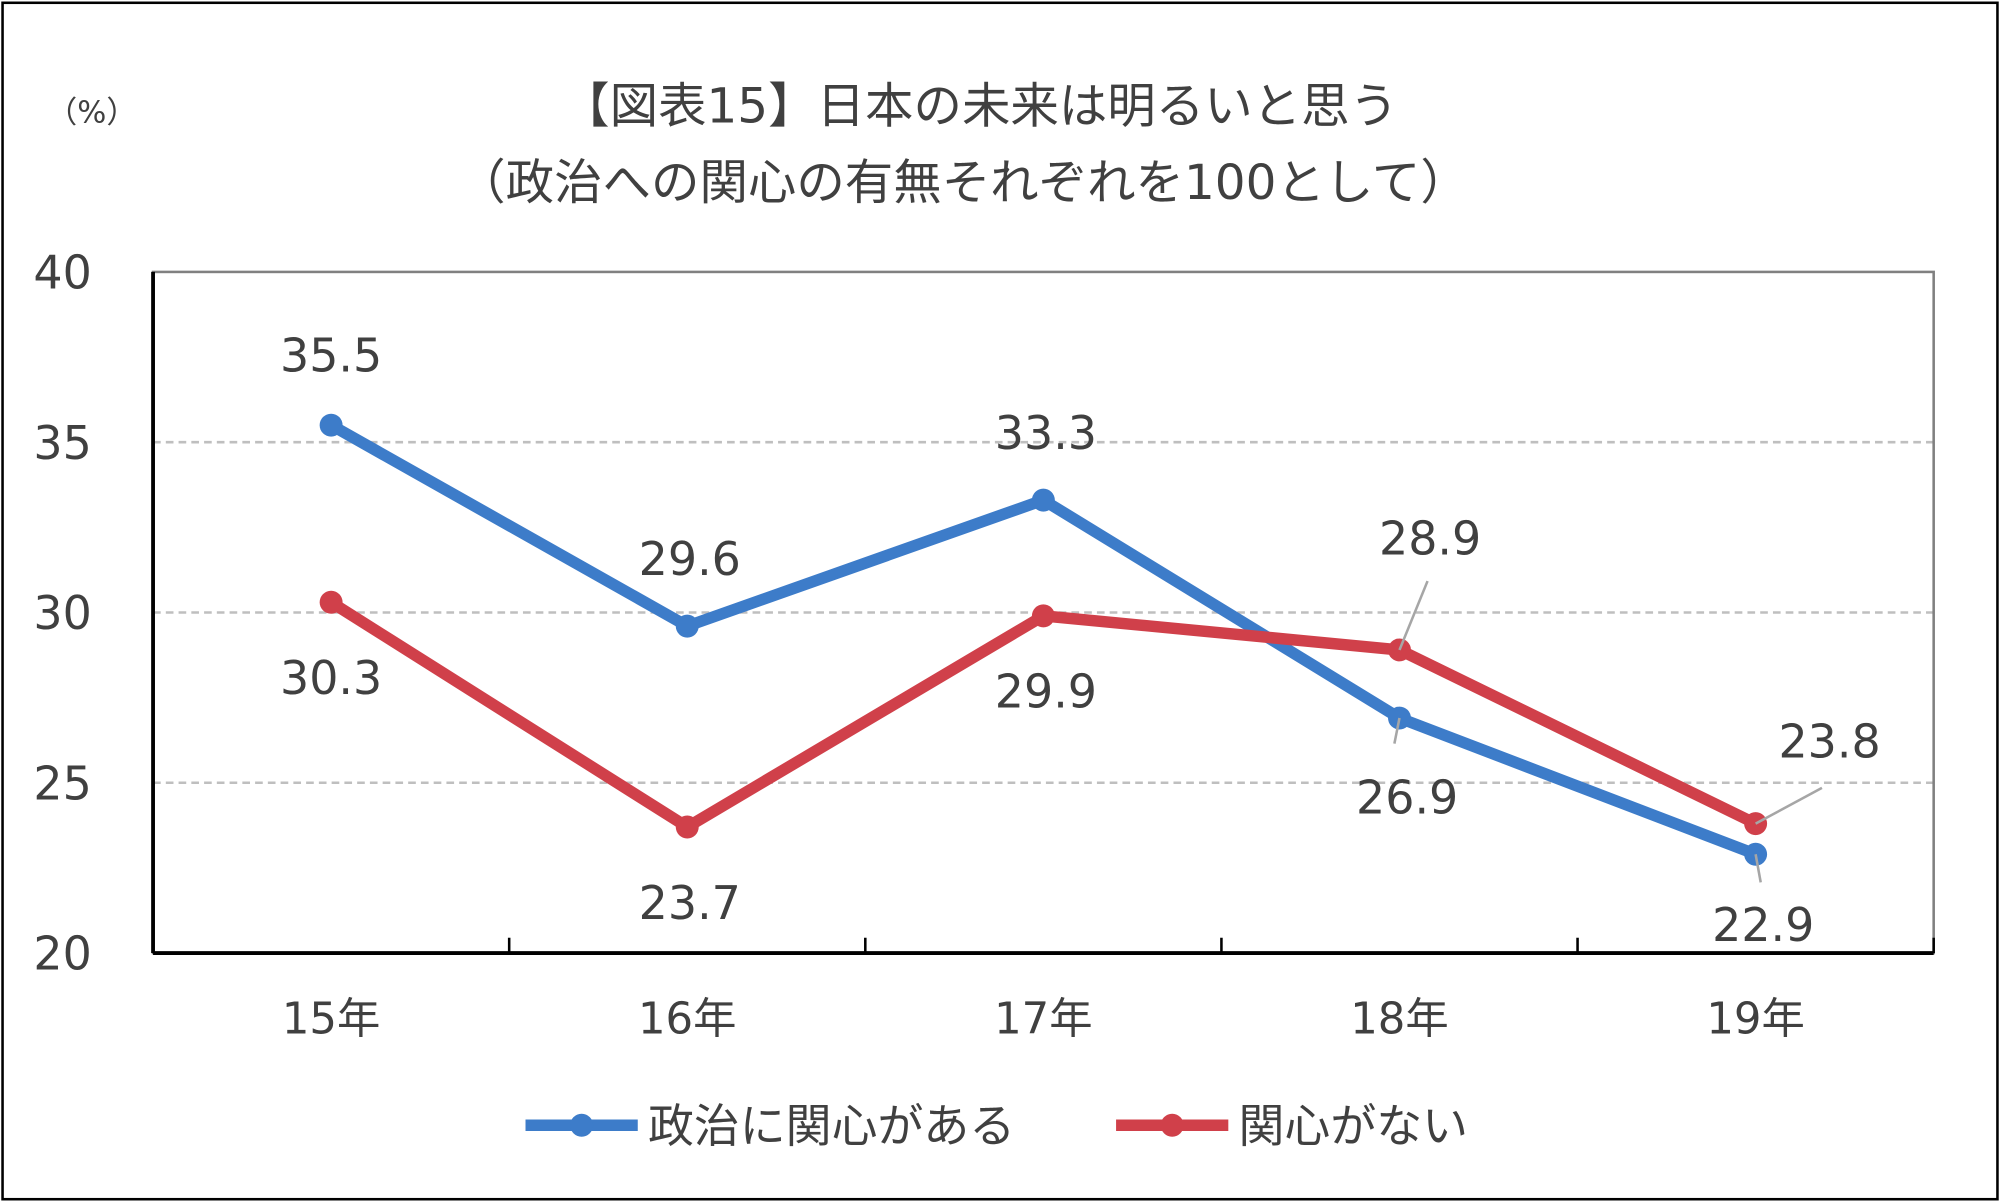 This screenshot has width=2000, height=1202. Describe the element at coordinates (62, 954) in the screenshot. I see `y-tick-label: 20` at that location.